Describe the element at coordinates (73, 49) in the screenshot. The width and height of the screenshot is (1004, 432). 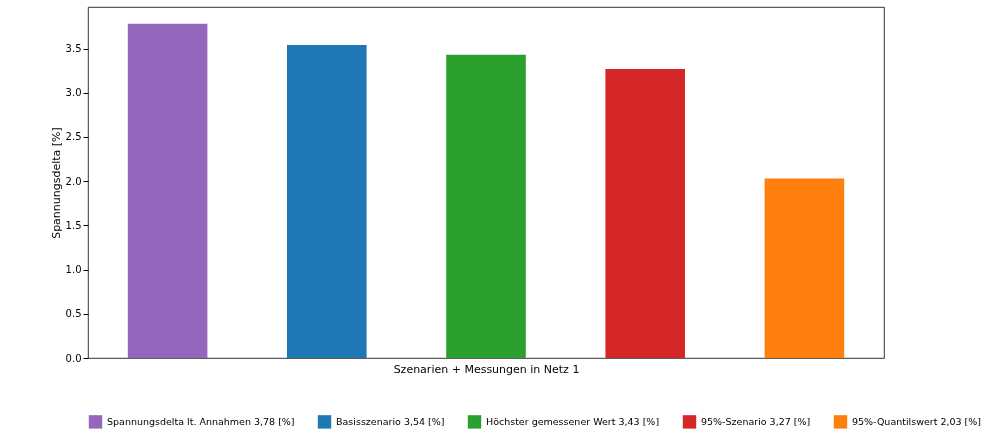
I see `y-tick-label: 3.5` at that location.